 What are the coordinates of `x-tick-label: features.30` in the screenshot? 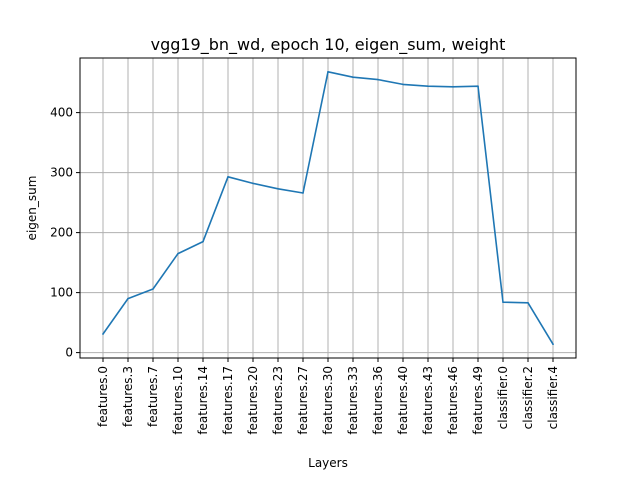 It's located at (328, 400).